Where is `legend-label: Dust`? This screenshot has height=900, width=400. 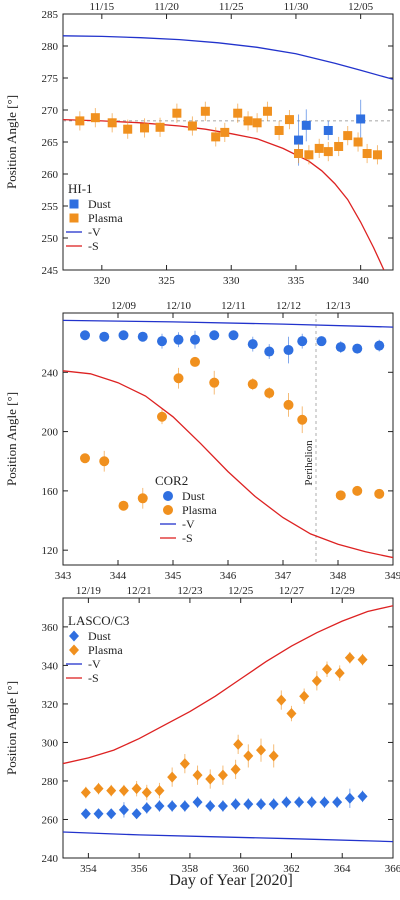 legend-label: Dust is located at coordinates (99, 636).